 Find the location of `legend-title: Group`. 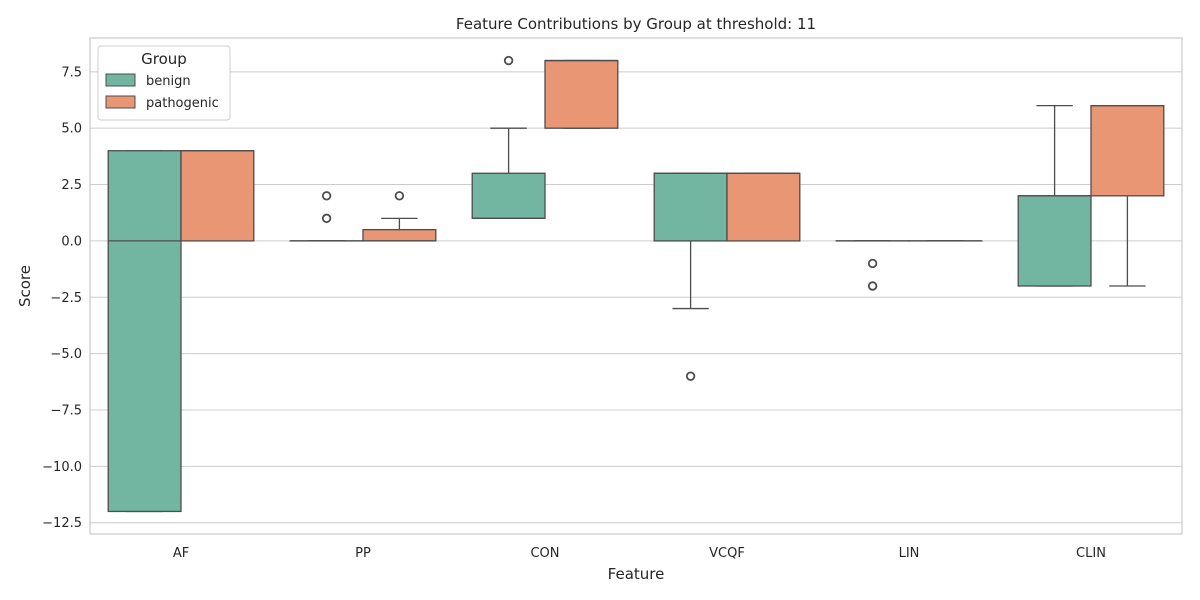

legend-title: Group is located at coordinates (164, 59).